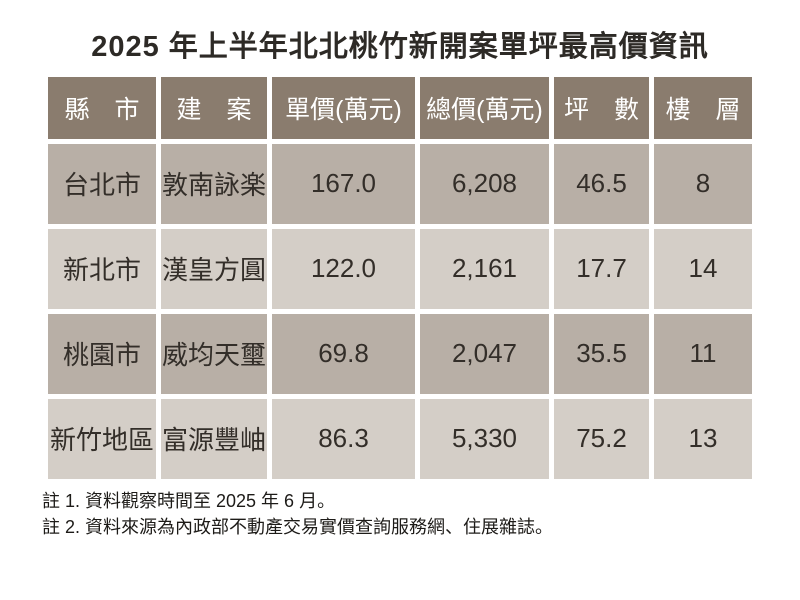 The image size is (800, 600). What do you see at coordinates (484, 107) in the screenshot?
I see `header-cell-total-price: 總價(萬元)` at bounding box center [484, 107].